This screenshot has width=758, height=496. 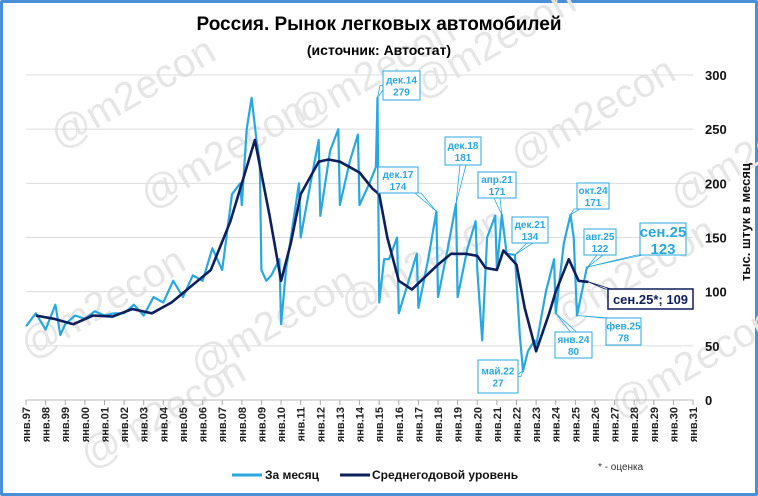 What do you see at coordinates (596, 424) in the screenshot?
I see `x-tick-label: янв.26` at bounding box center [596, 424].